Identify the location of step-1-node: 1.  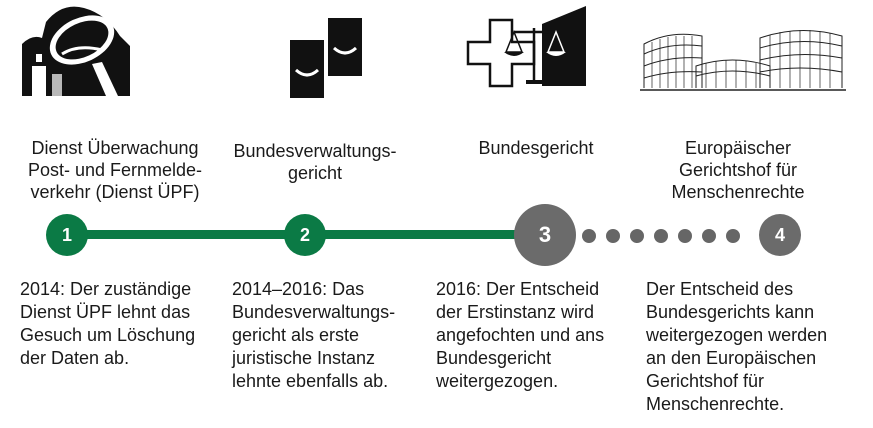
(67, 235).